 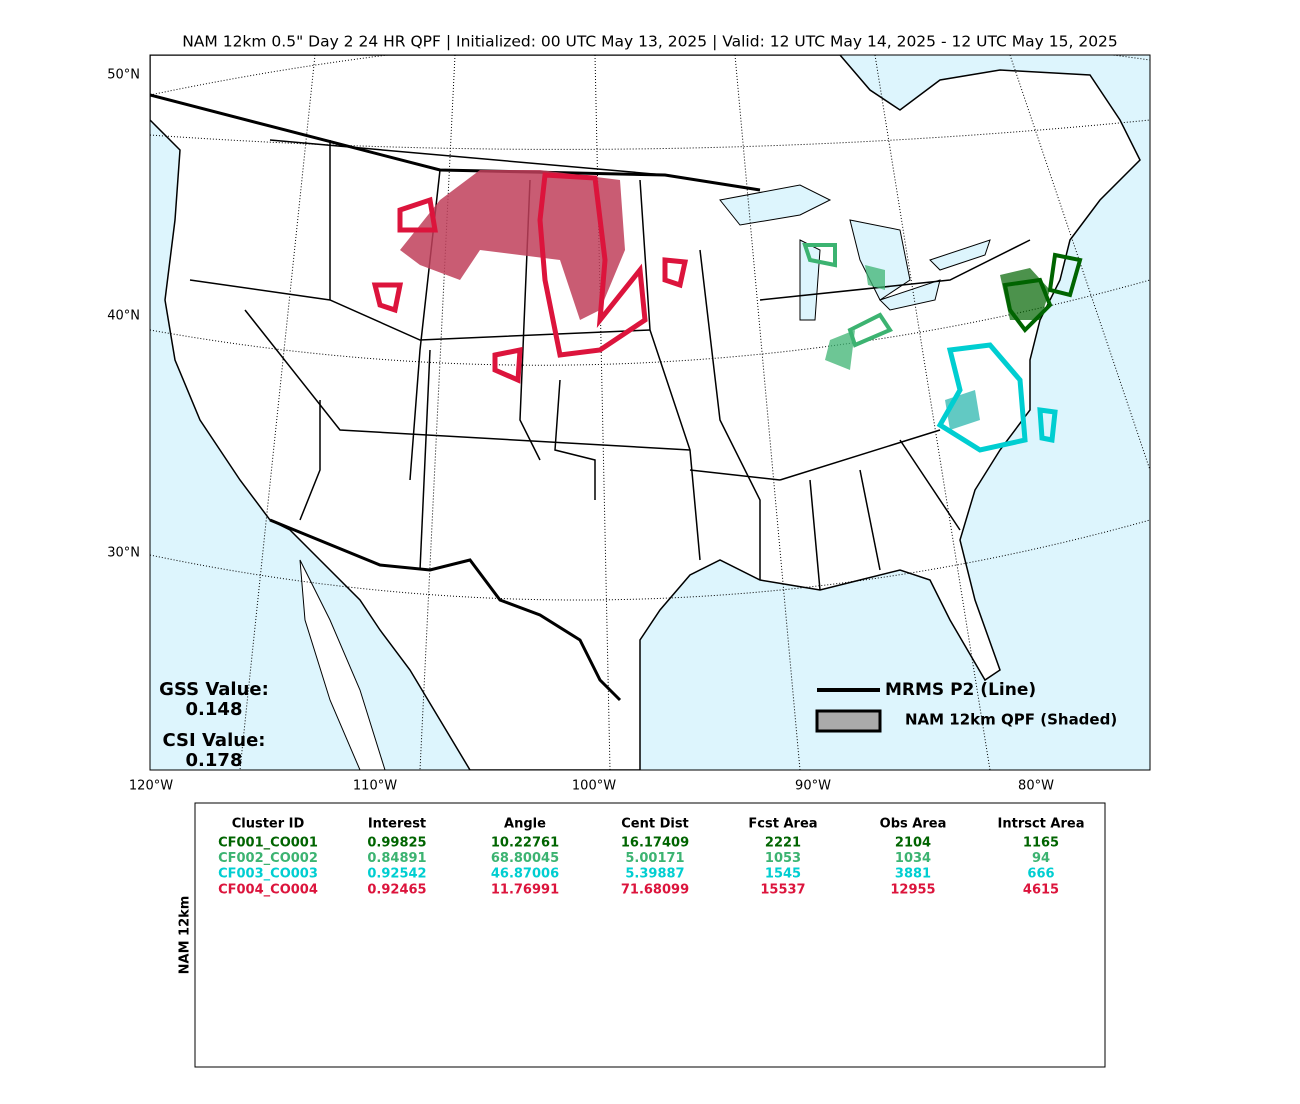 What do you see at coordinates (342, 664) in the screenshot?
I see `mexico-baja` at bounding box center [342, 664].